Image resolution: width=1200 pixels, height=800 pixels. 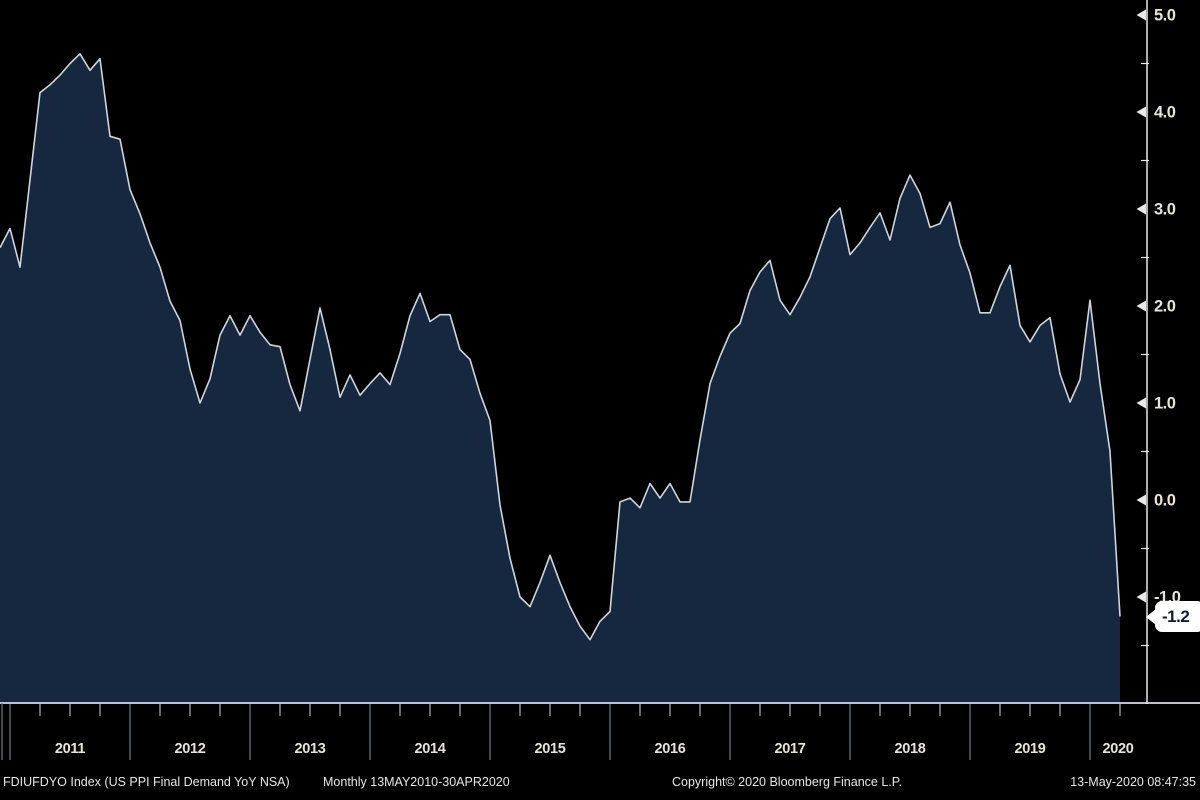 What do you see at coordinates (189, 749) in the screenshot?
I see `x-axis-year-label: 2012` at bounding box center [189, 749].